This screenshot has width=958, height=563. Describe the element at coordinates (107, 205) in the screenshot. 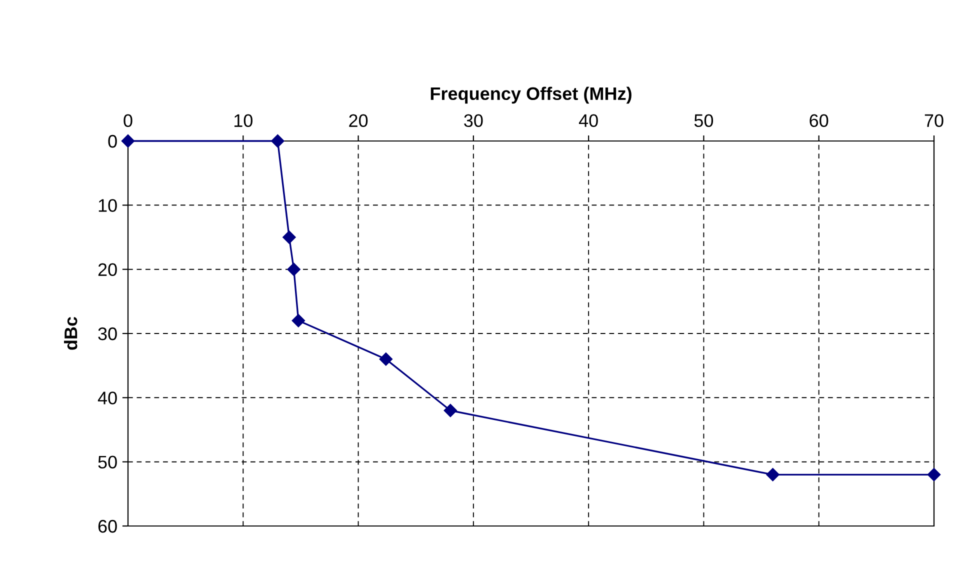

I see `y-tick-label: 10` at that location.